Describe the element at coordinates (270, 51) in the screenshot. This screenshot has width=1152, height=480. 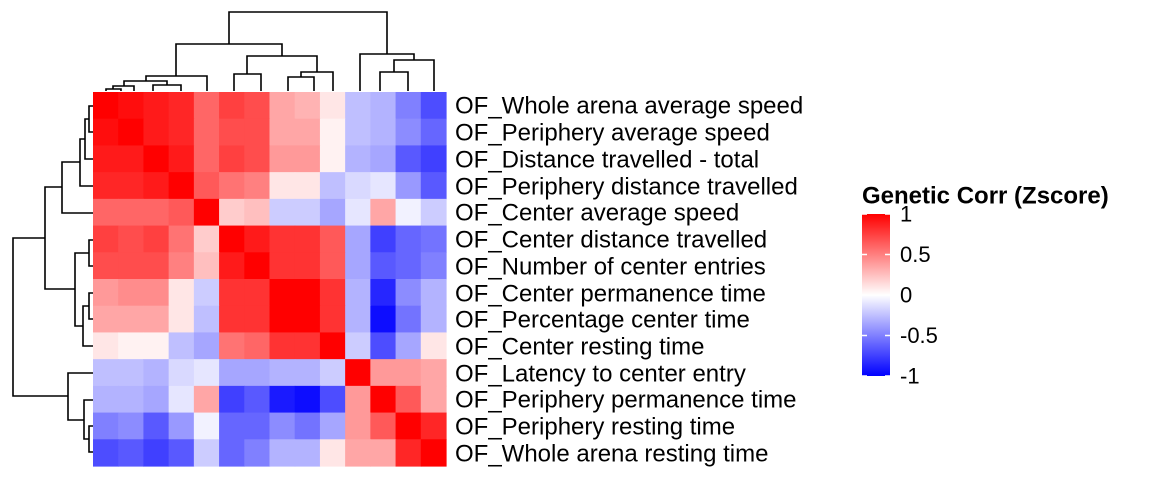
I see `column-dendrogram` at that location.